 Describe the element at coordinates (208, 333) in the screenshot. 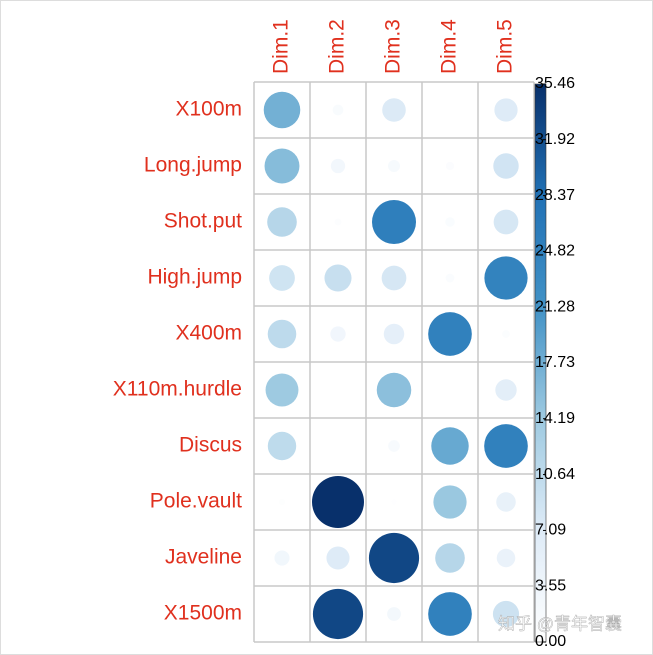

I see `row-label: X400m` at that location.